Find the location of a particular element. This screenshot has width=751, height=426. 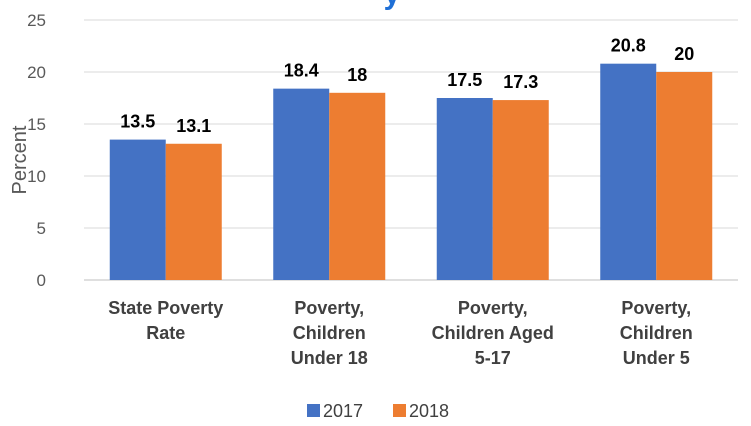

category-label-line: Under 18 is located at coordinates (329, 358).